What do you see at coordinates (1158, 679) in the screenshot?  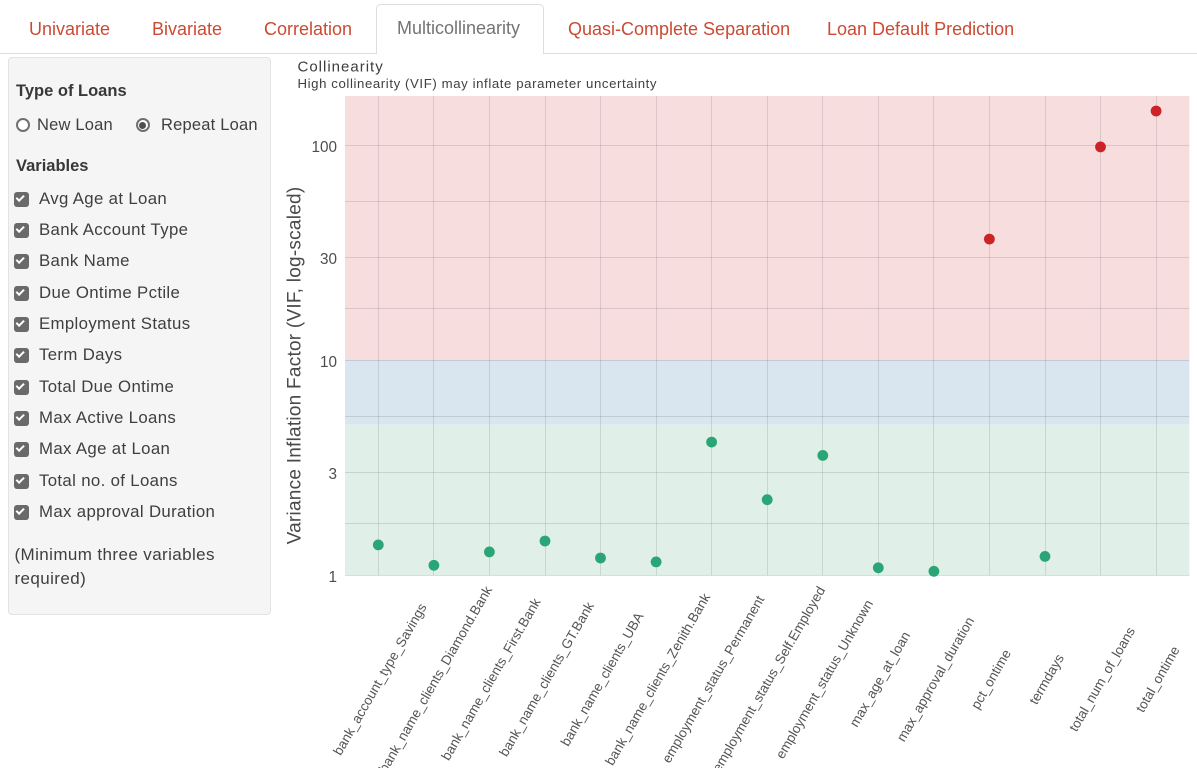 I see `svg-text: total_ontime` at bounding box center [1158, 679].